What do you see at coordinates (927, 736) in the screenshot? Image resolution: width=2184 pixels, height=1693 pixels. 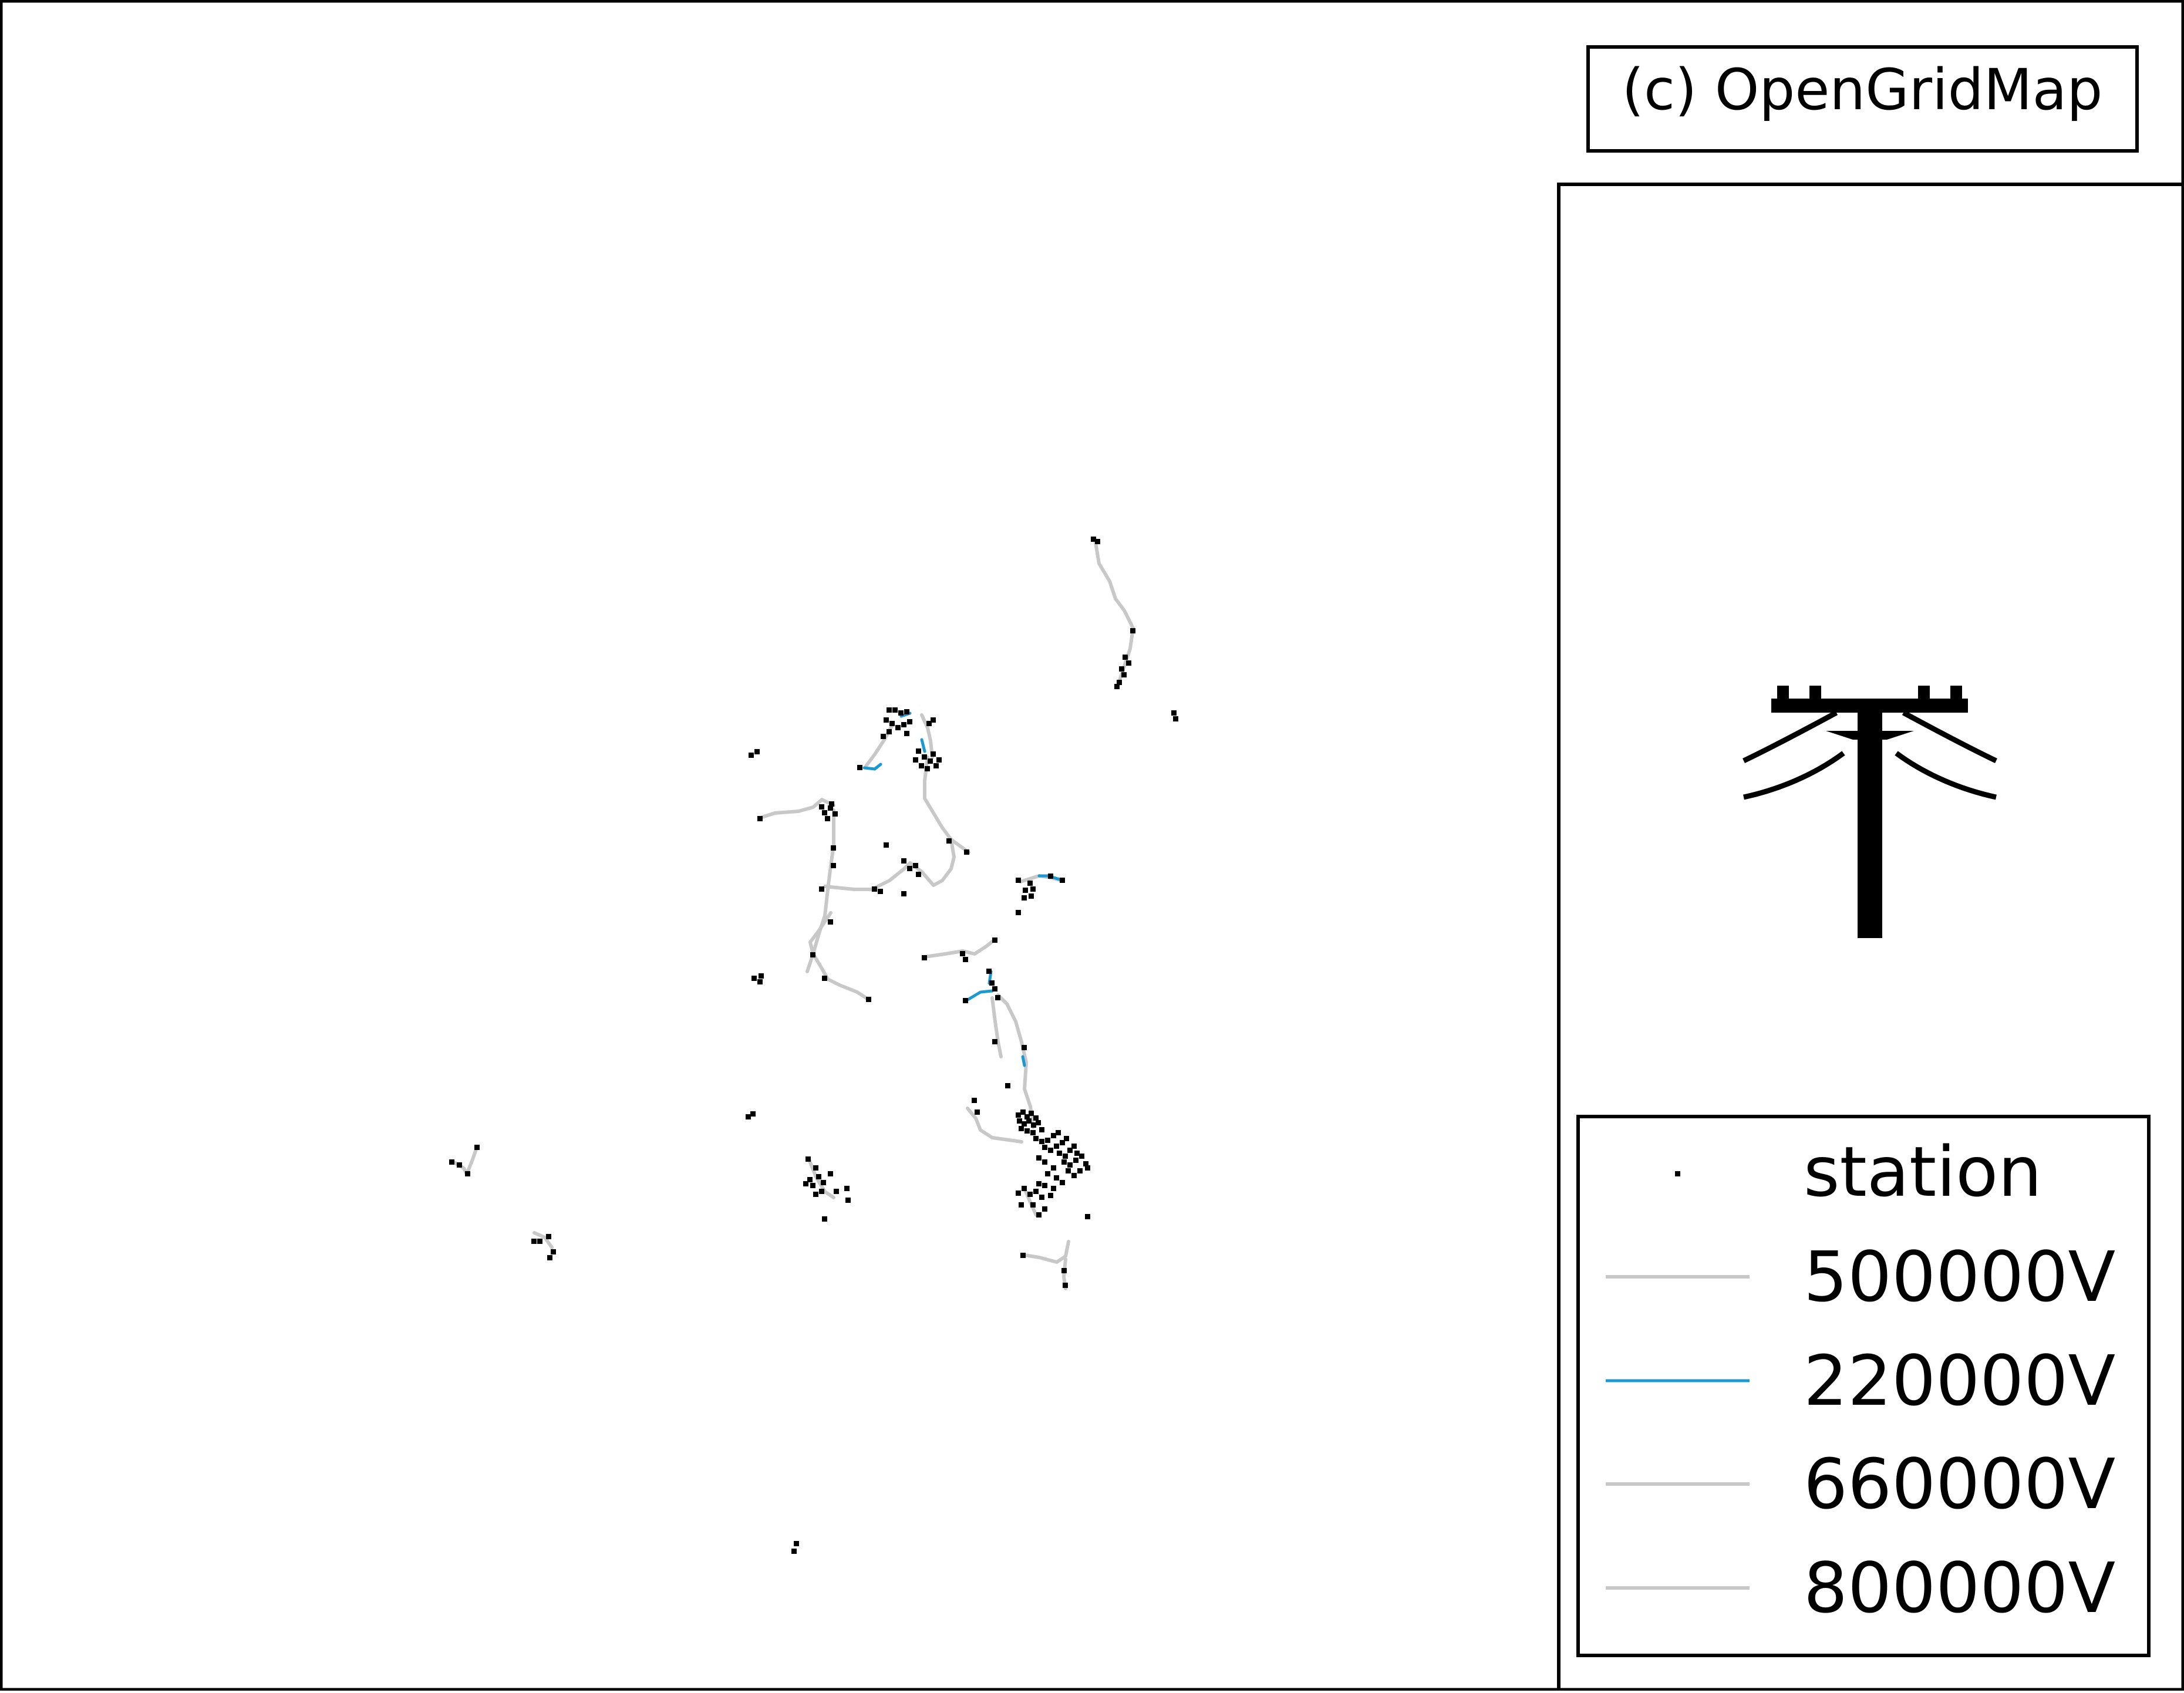 I see `line-northern-cluster` at bounding box center [927, 736].